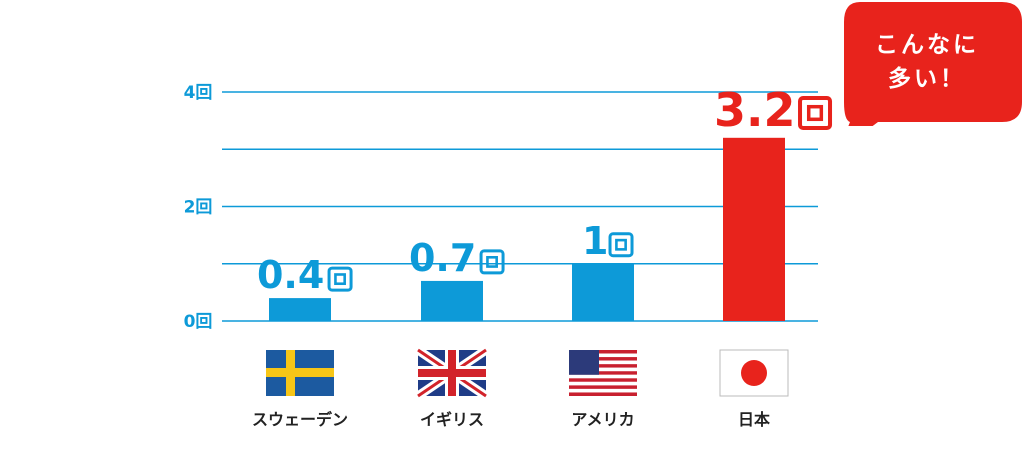  I want to click on flag-disc, so click(754, 373).